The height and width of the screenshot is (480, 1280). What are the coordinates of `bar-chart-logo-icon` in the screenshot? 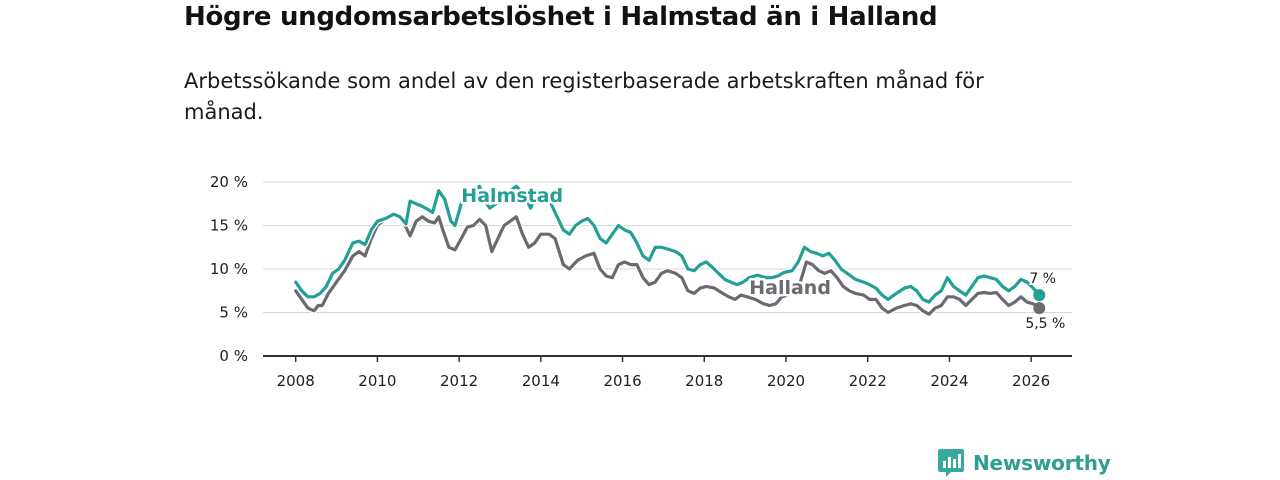 It's located at (951, 463).